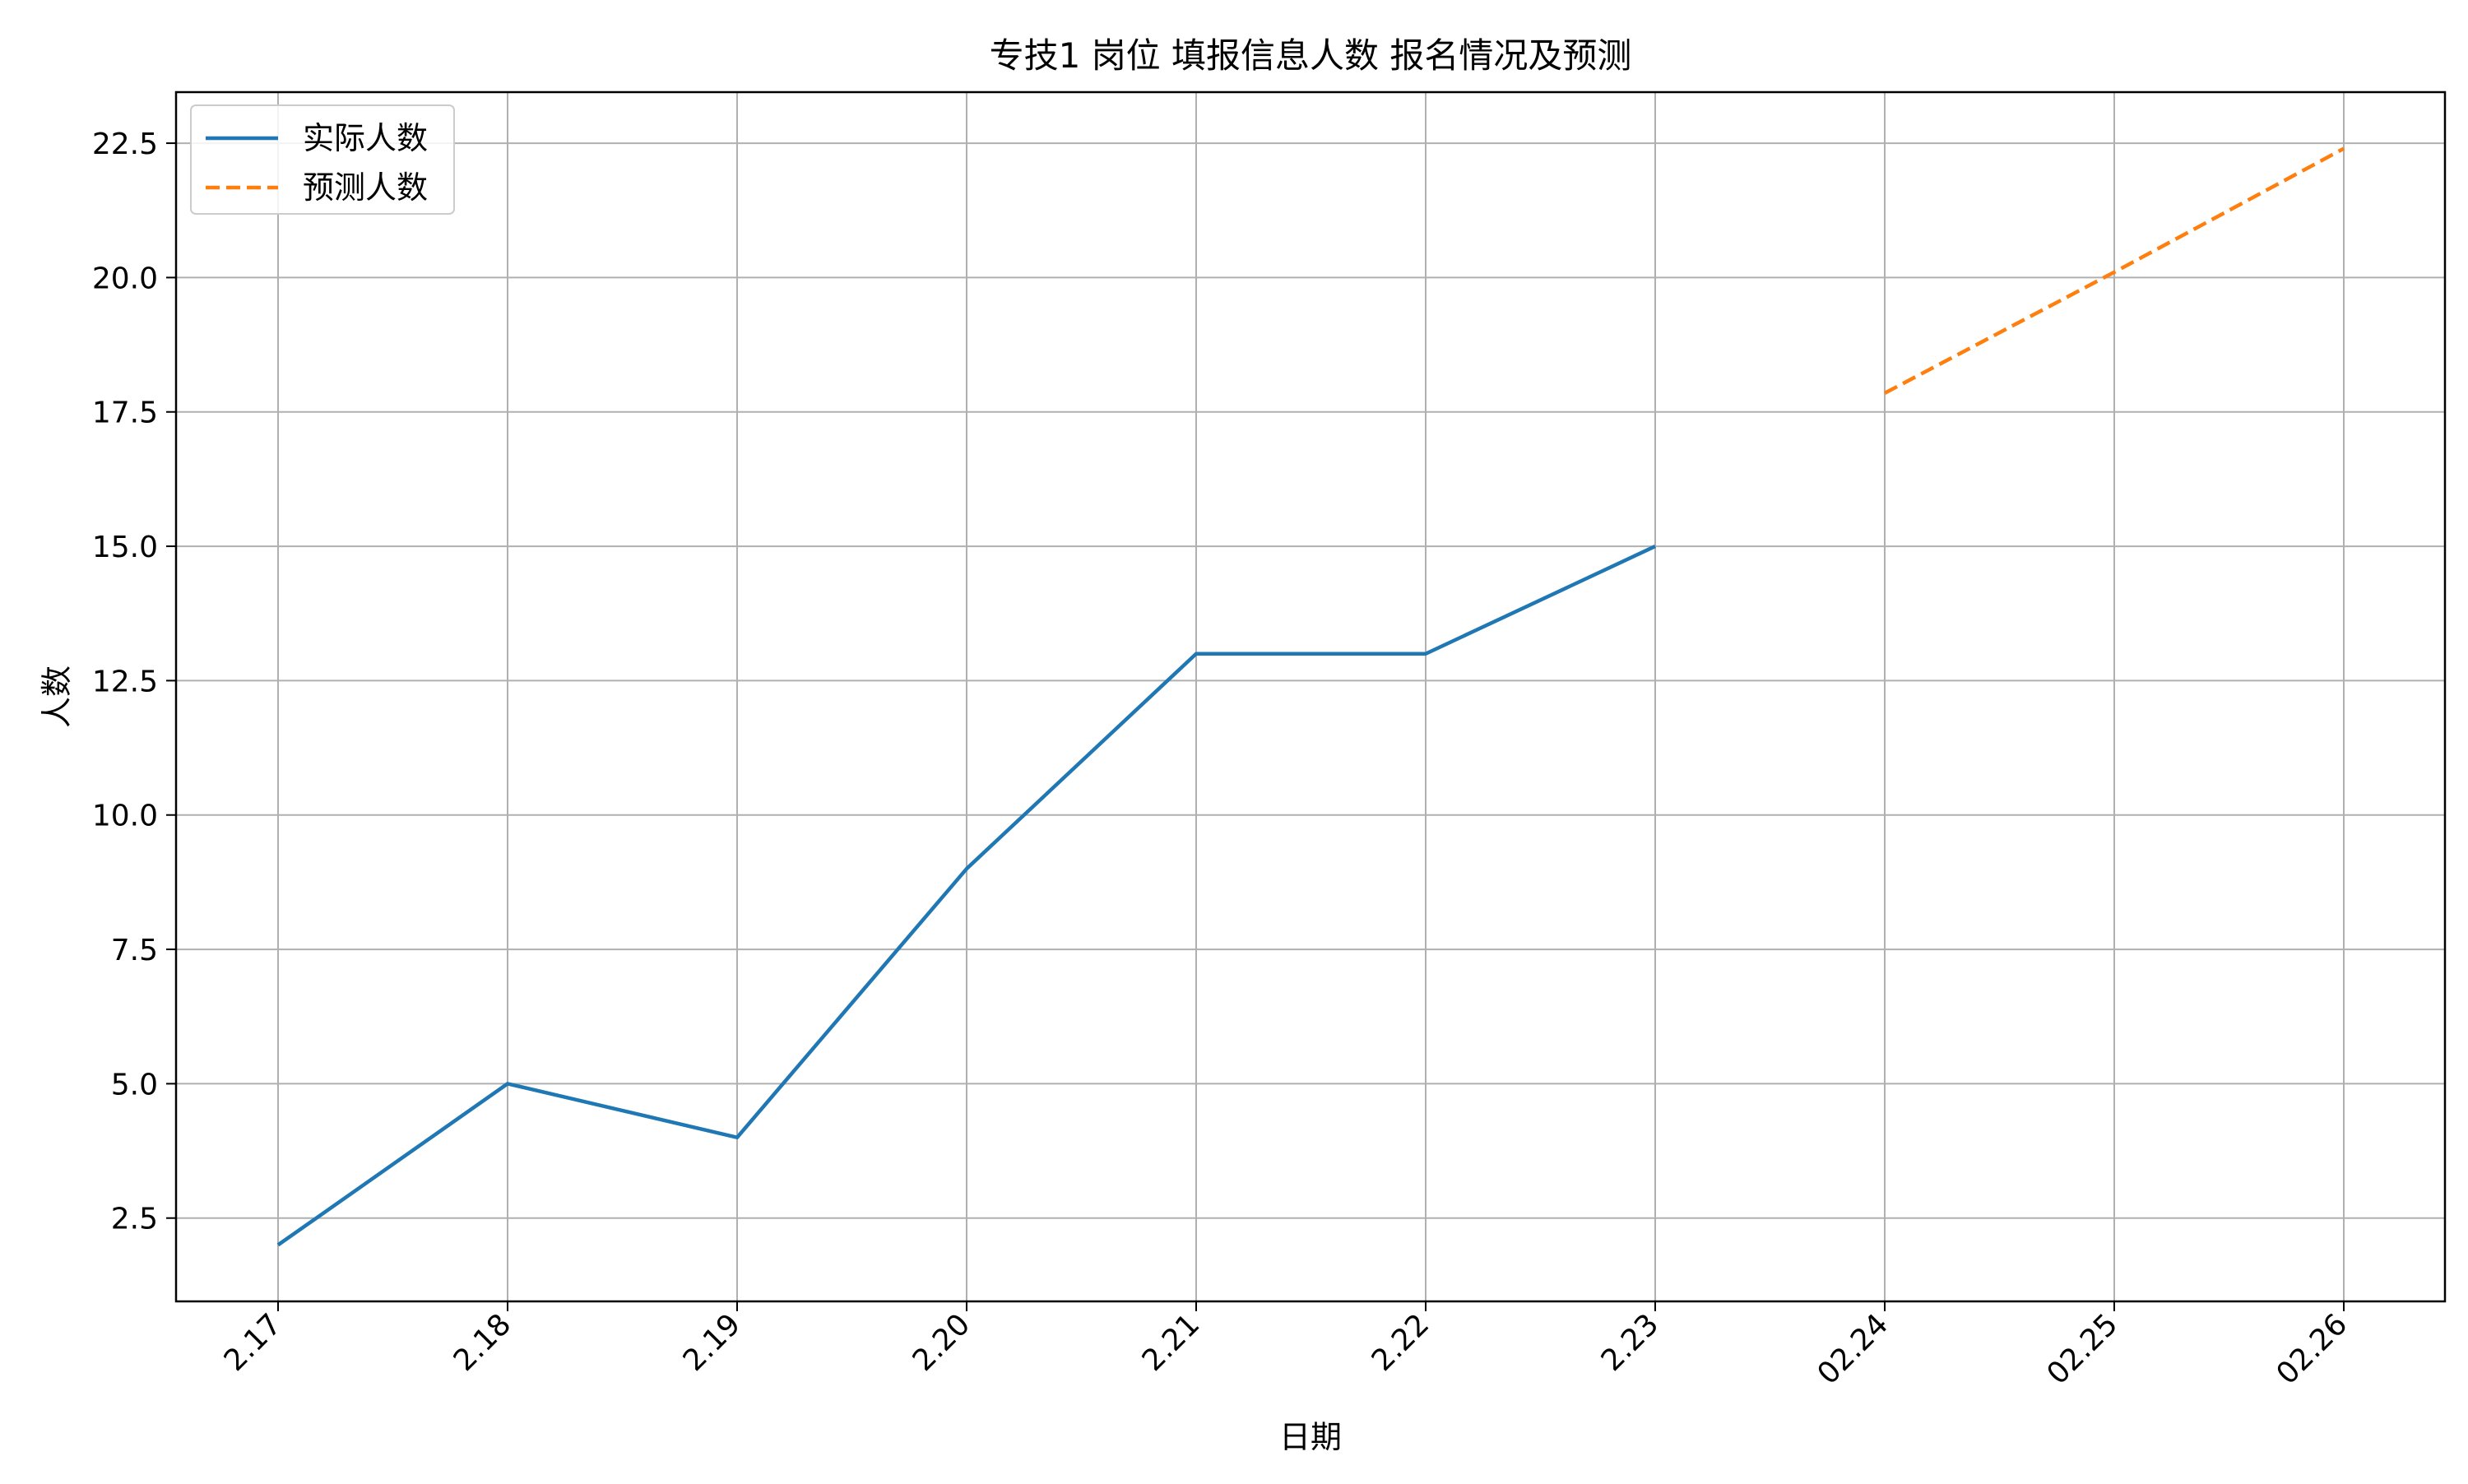 The height and width of the screenshot is (1484, 2468). I want to click on y-tick-label: 17.5, so click(125, 413).